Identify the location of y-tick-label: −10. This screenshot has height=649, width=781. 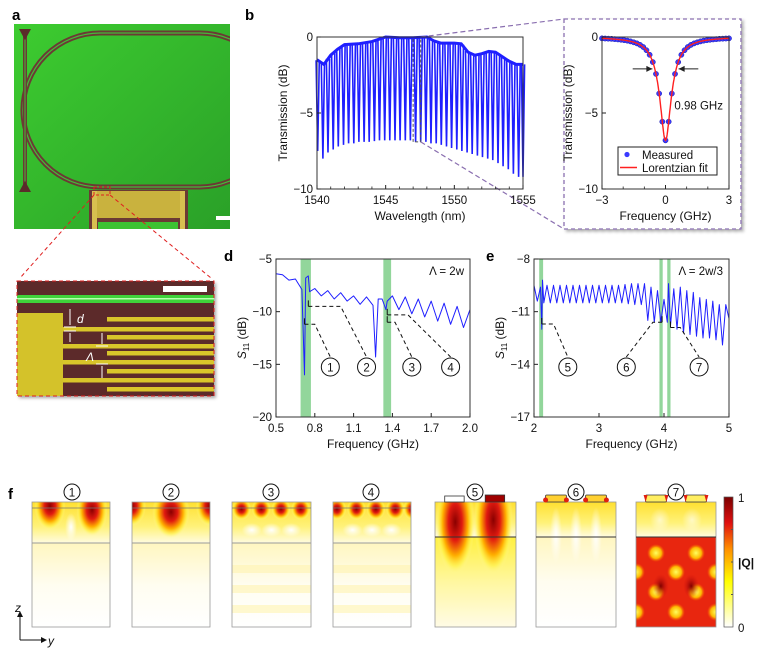
(262, 313).